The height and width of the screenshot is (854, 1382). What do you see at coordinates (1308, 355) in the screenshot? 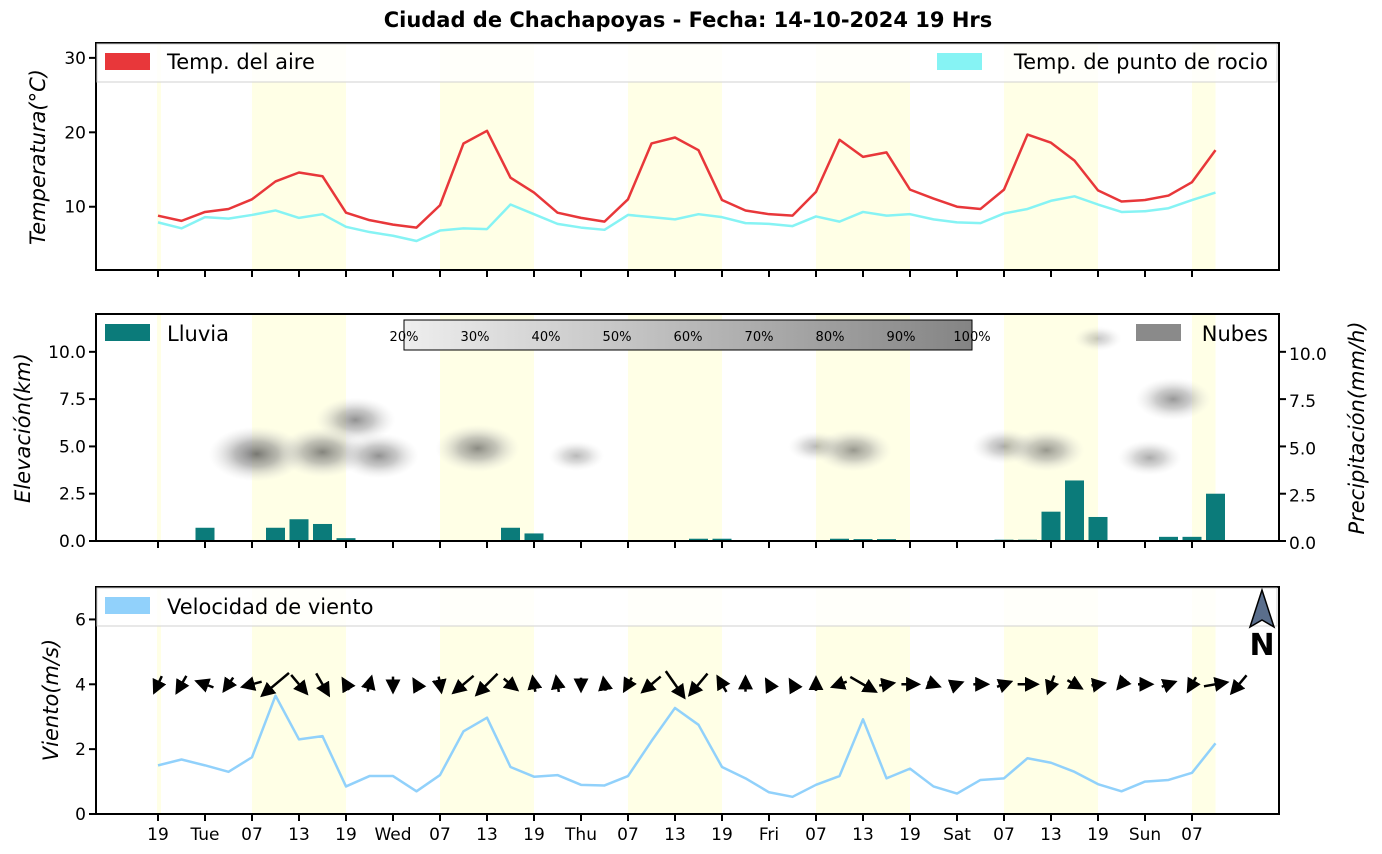
I see `y-tick-label-right: 10.0` at bounding box center [1308, 355].